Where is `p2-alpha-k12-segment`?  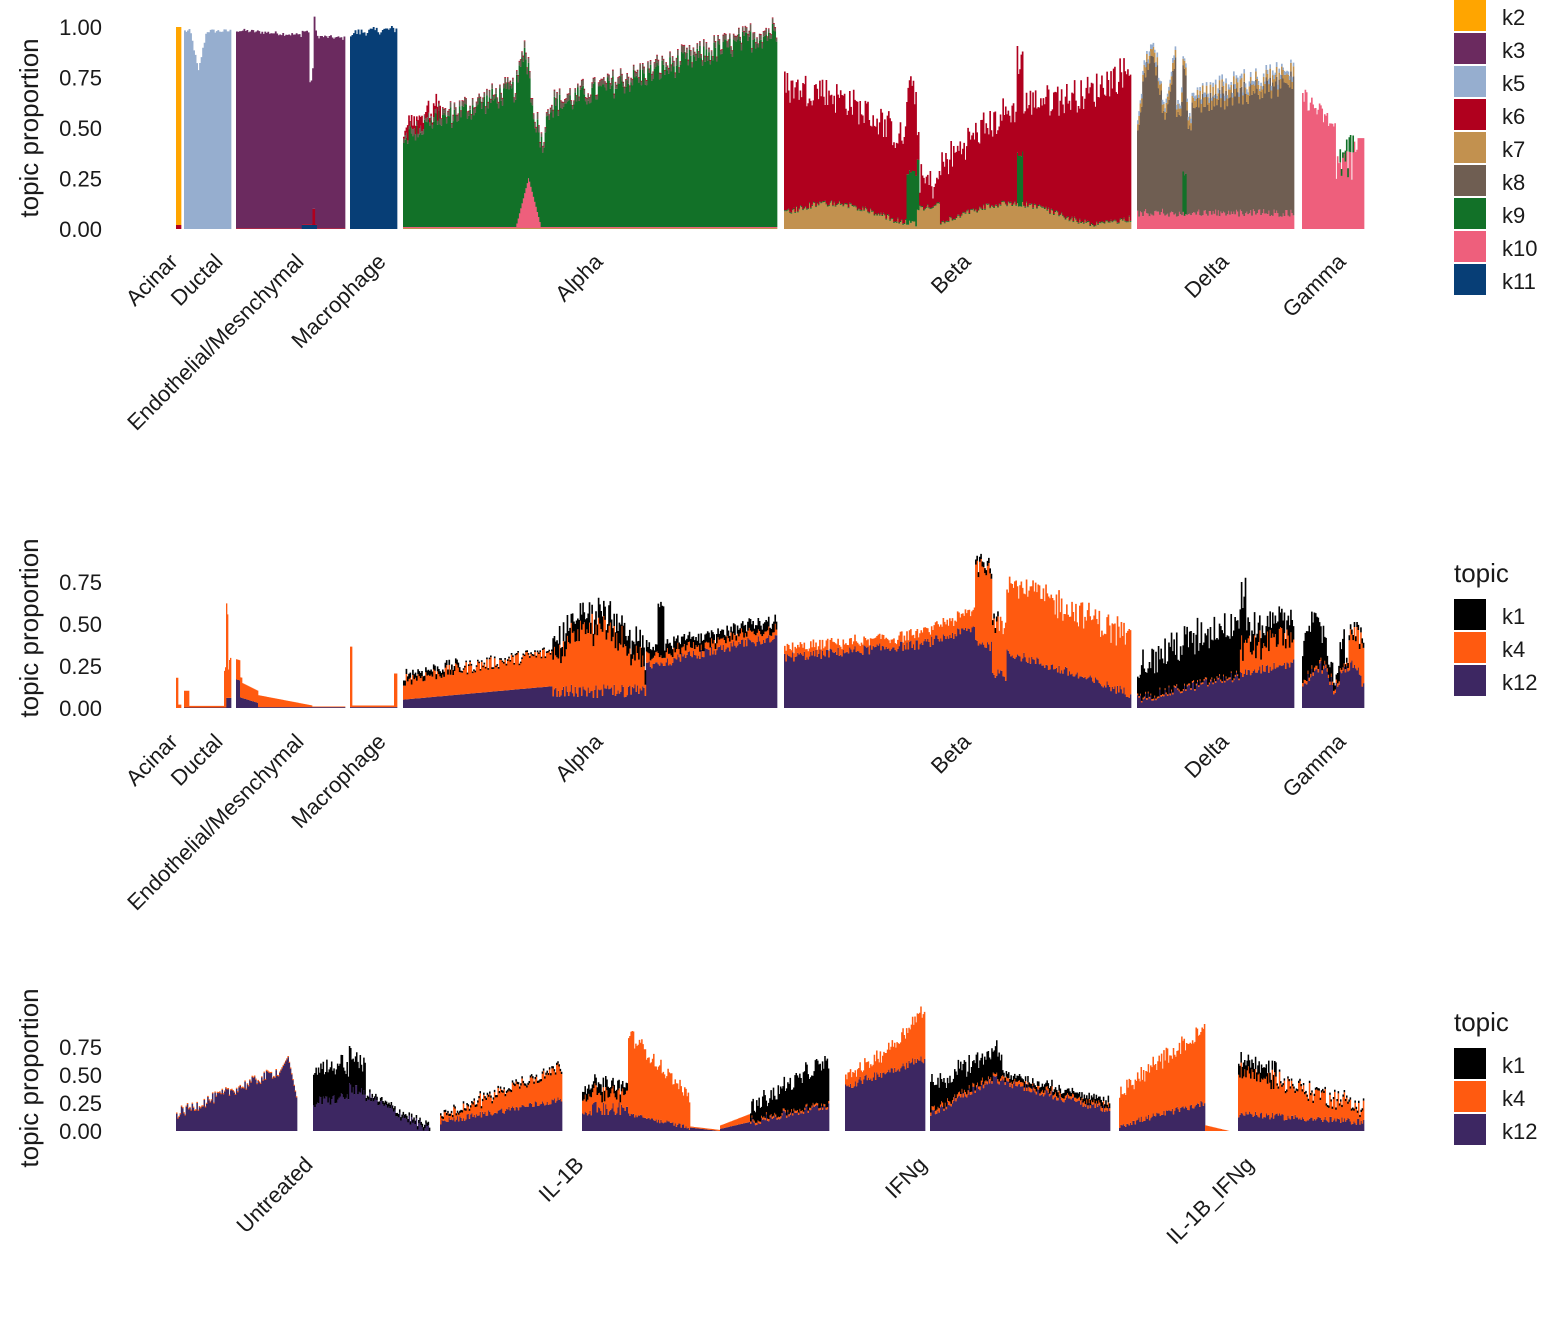
p2-alpha-k12-segment is located at coordinates (590, 671).